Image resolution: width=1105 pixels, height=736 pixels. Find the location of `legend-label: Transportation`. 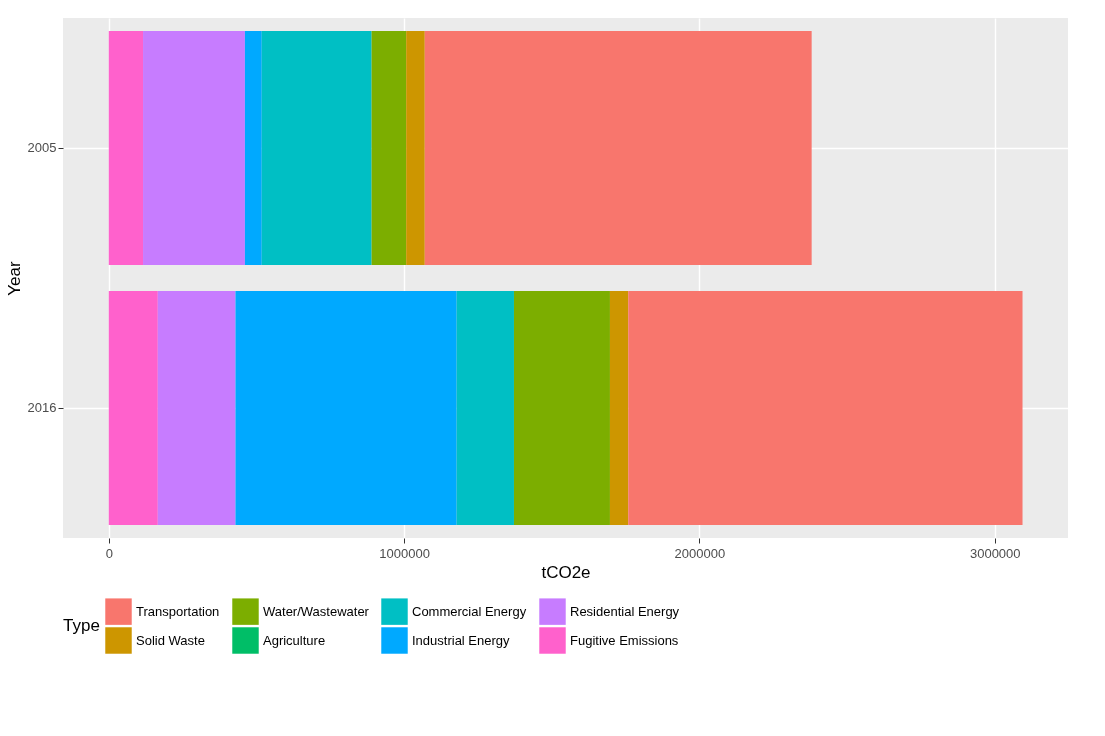

legend-label: Transportation is located at coordinates (178, 611).